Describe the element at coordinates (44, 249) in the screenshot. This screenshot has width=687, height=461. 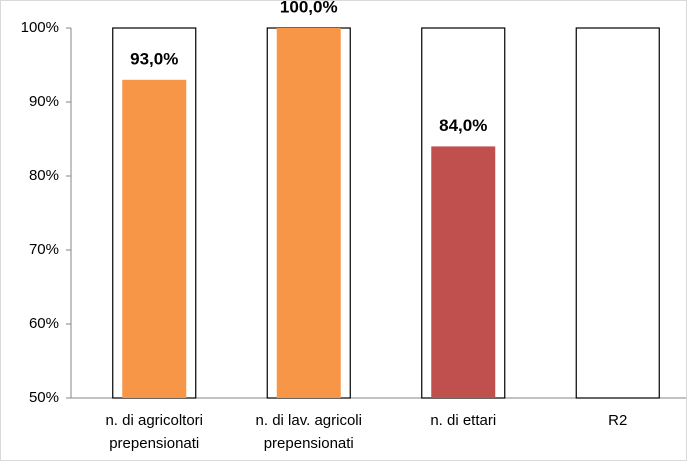
I see `y-tick-label: 70%` at that location.